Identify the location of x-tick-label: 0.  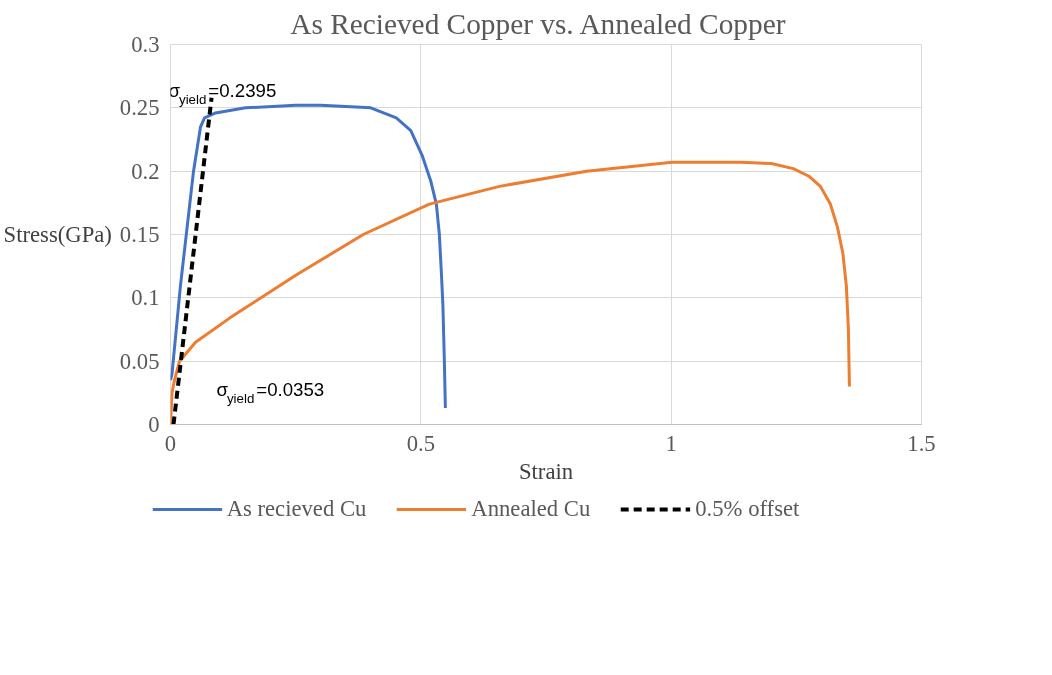
(170, 443).